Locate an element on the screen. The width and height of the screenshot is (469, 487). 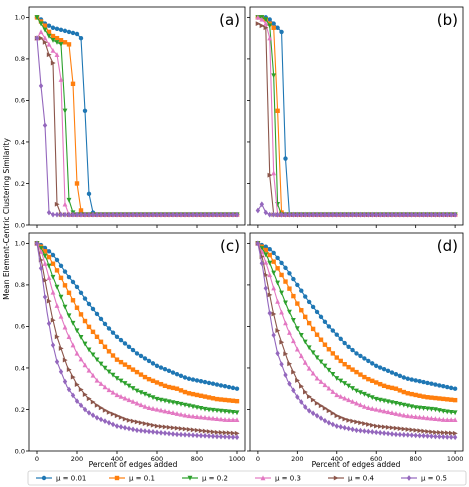
x-tick-label: 800 is located at coordinates (197, 459).